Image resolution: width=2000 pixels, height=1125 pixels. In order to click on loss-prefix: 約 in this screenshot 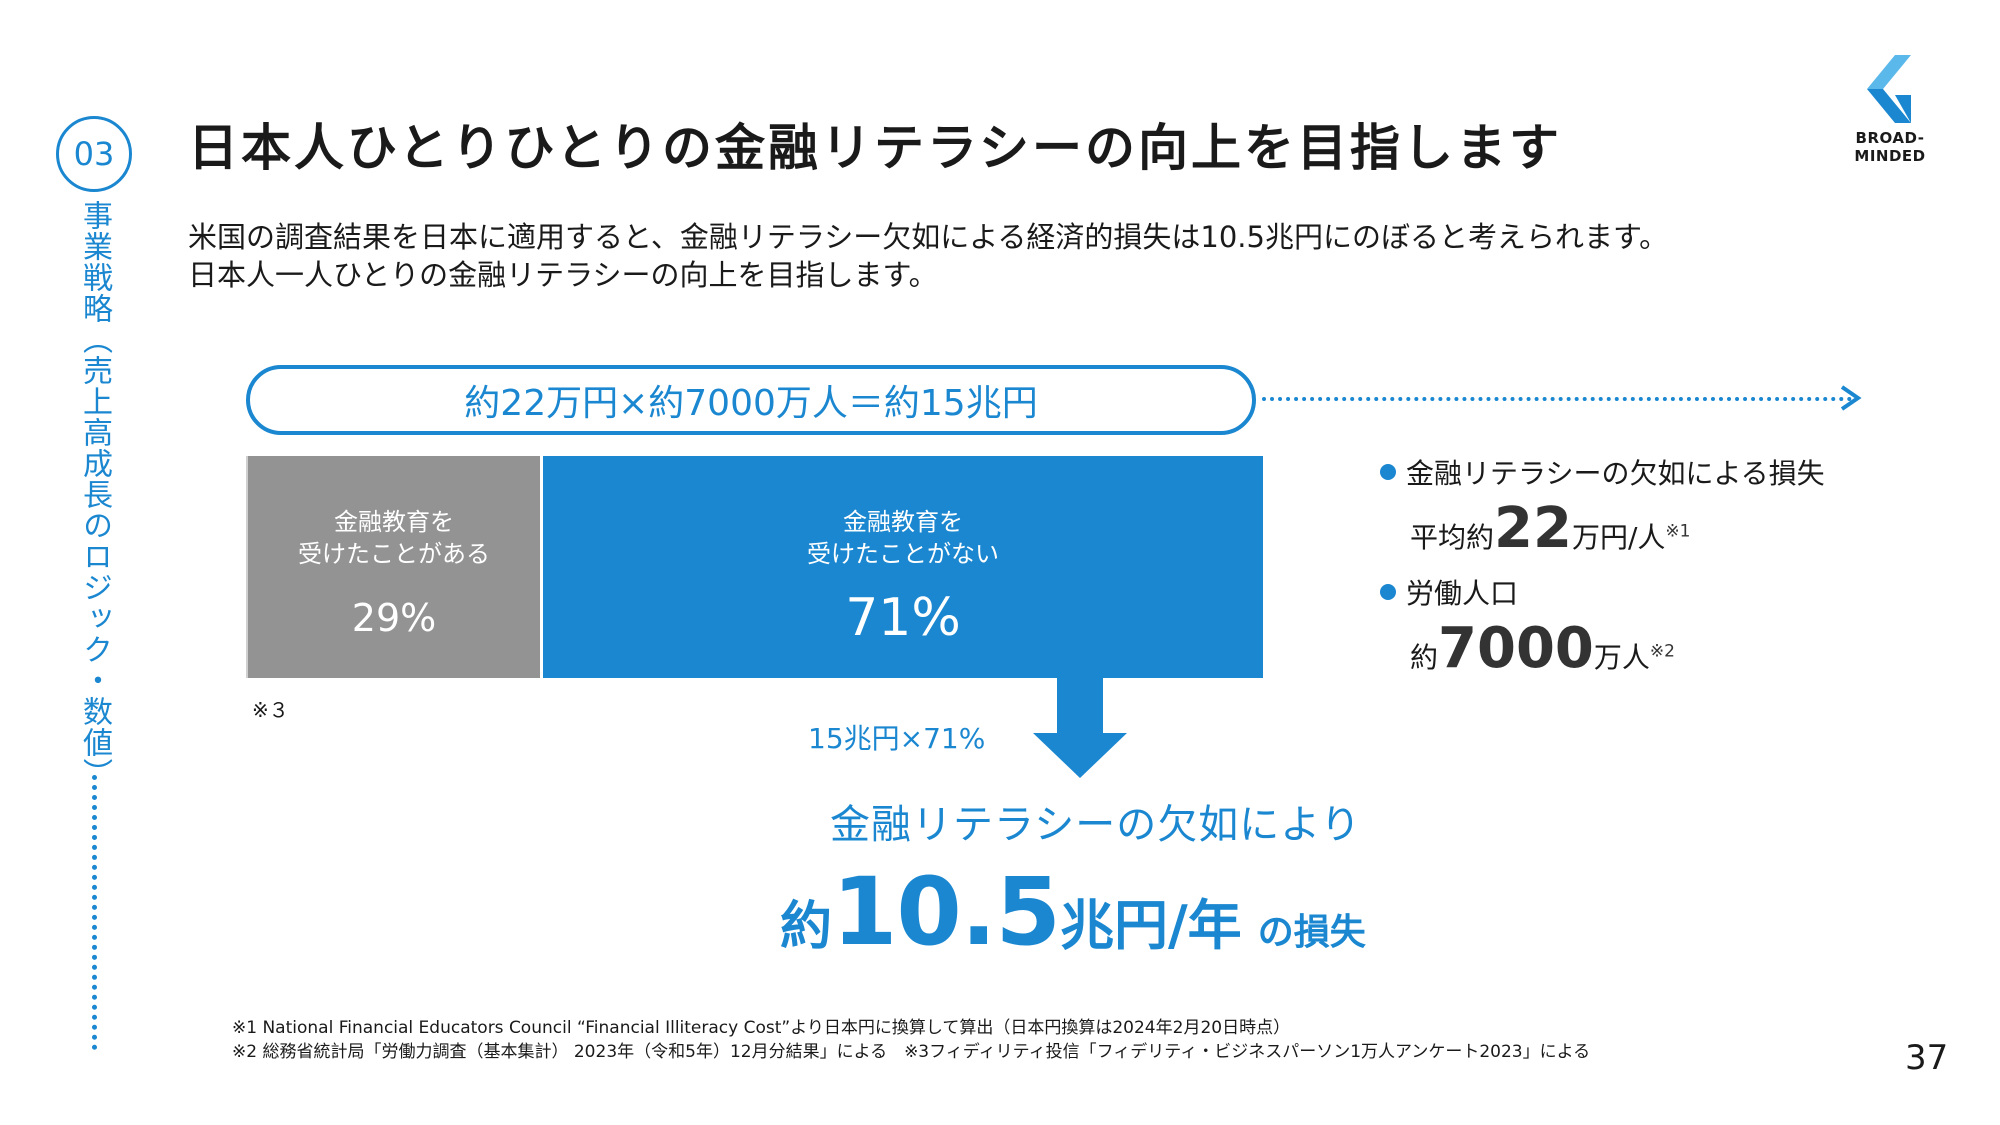, I will do `click(806, 927)`.